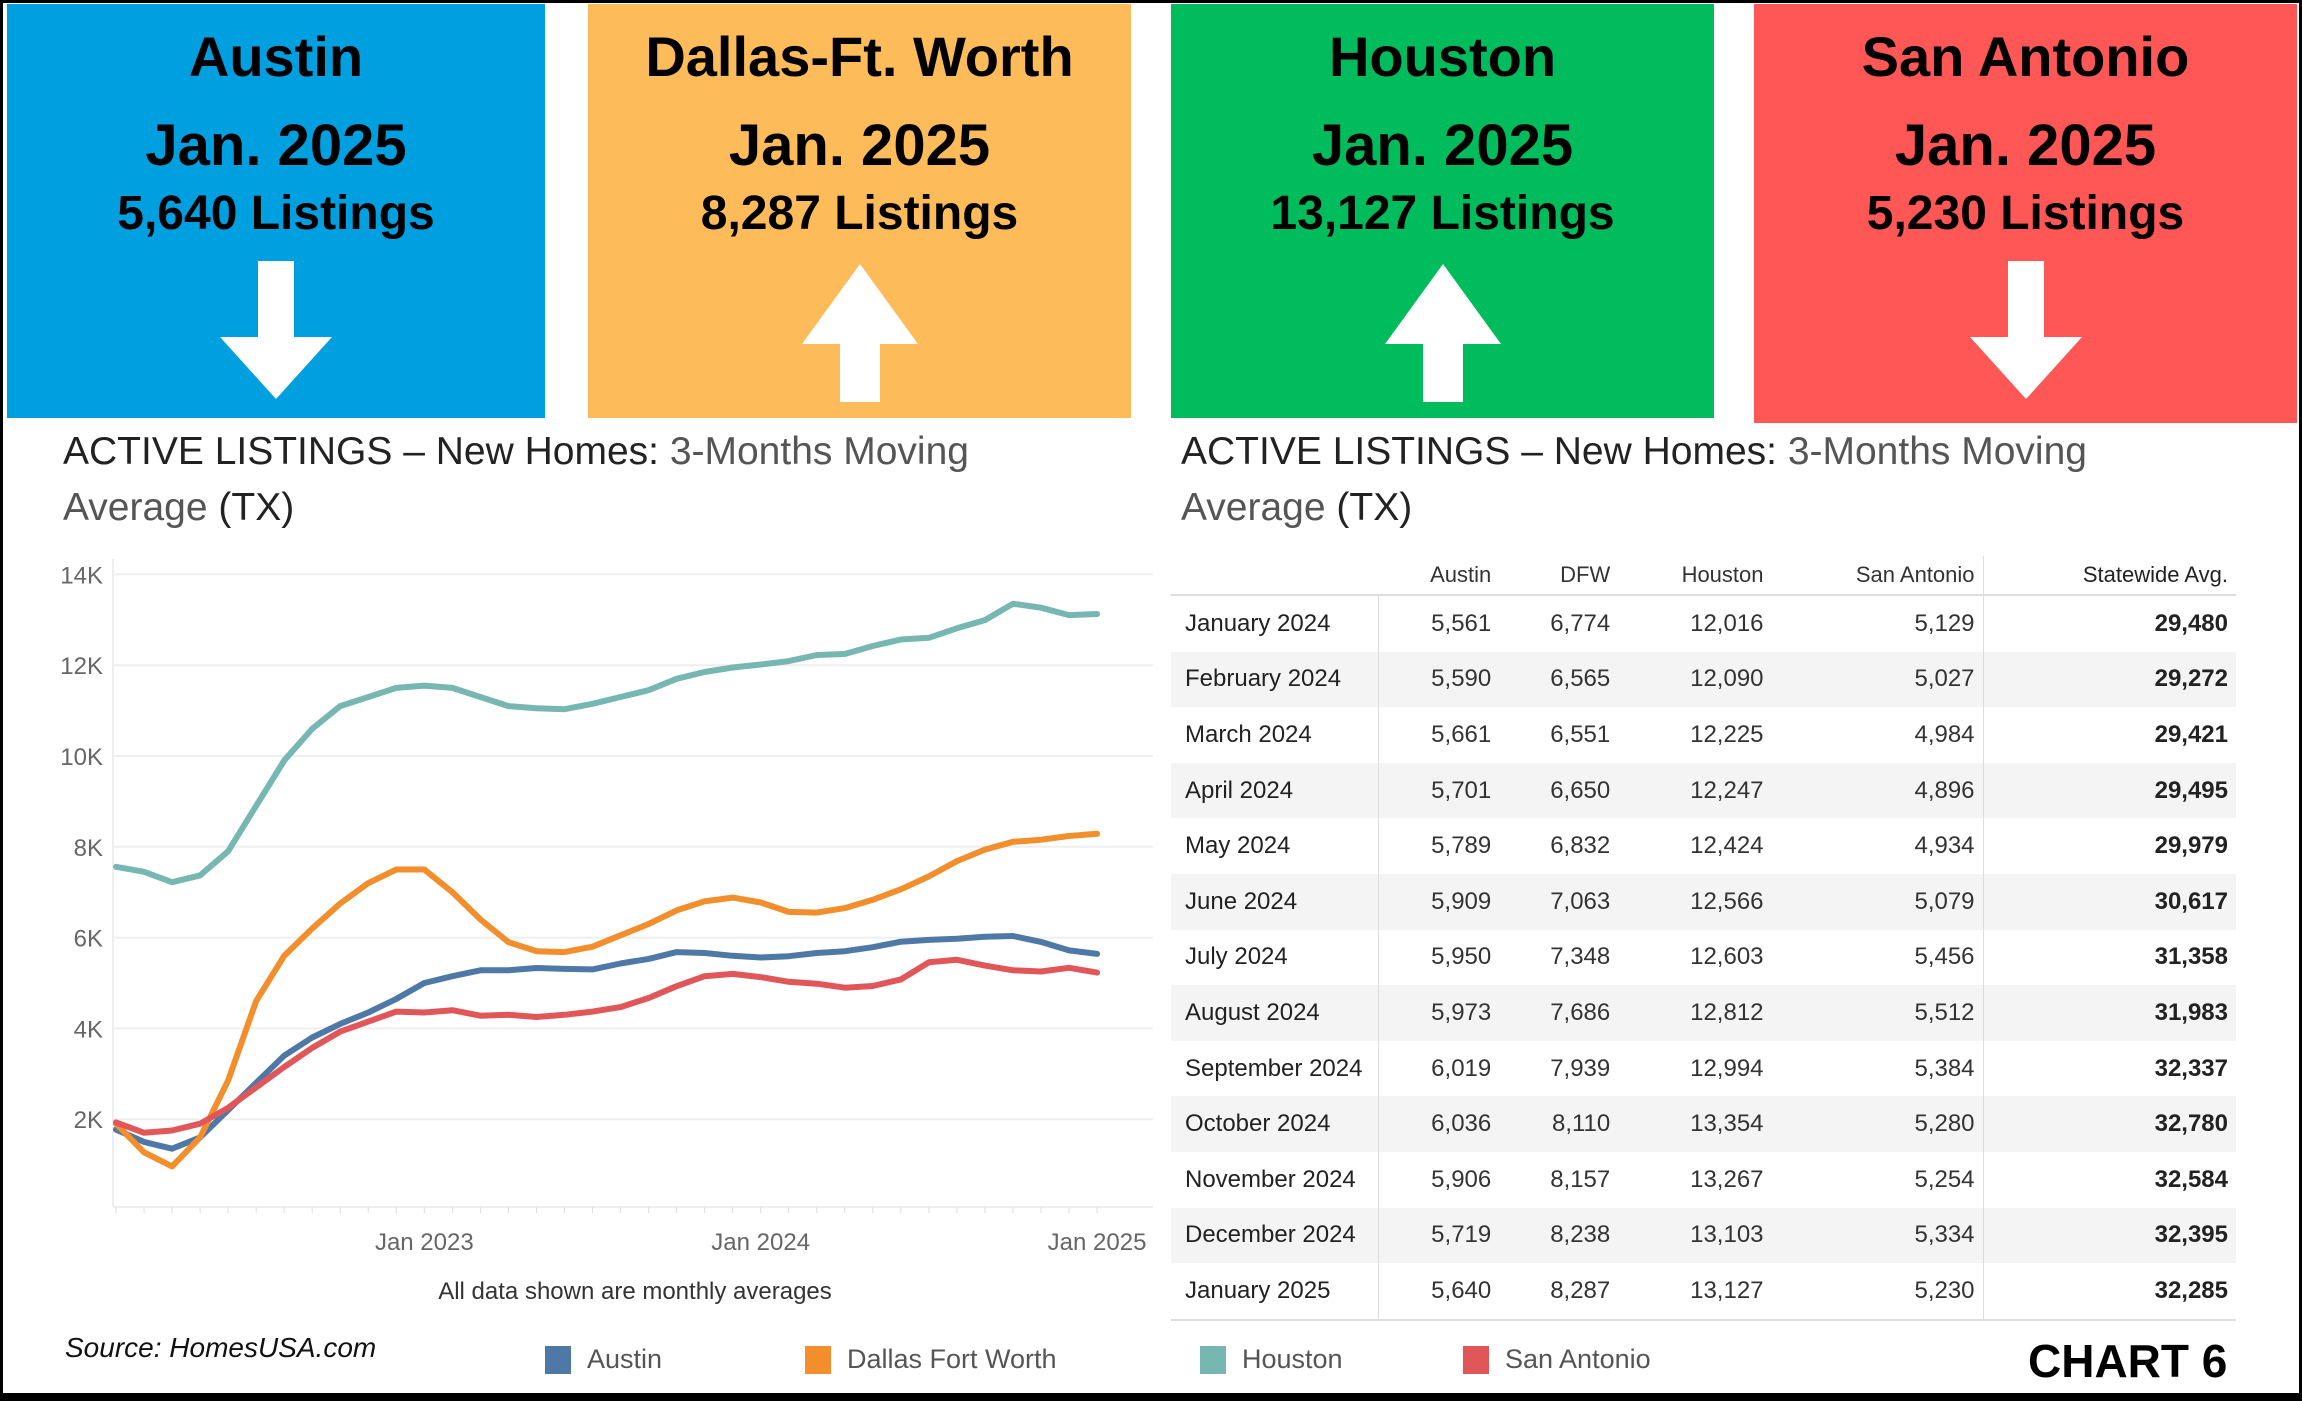 The height and width of the screenshot is (1401, 2302). What do you see at coordinates (1727, 623) in the screenshot?
I see `table-cell: 12,016` at bounding box center [1727, 623].